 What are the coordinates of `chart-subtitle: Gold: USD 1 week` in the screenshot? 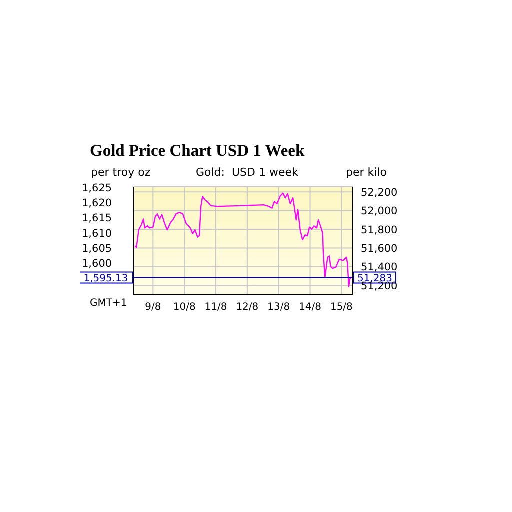 It's located at (247, 172).